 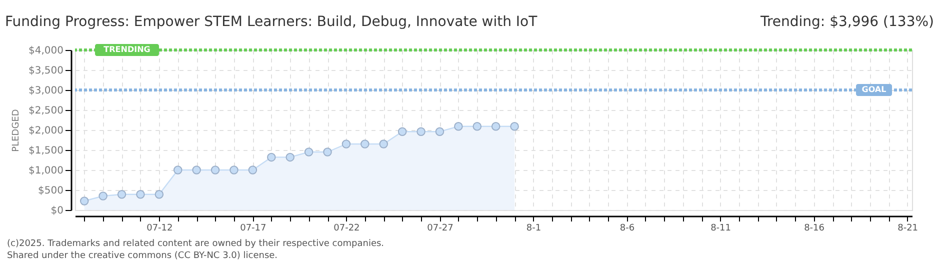 I want to click on chart-subtitle: Trending: $3,996 (133%), so click(x=846, y=22).